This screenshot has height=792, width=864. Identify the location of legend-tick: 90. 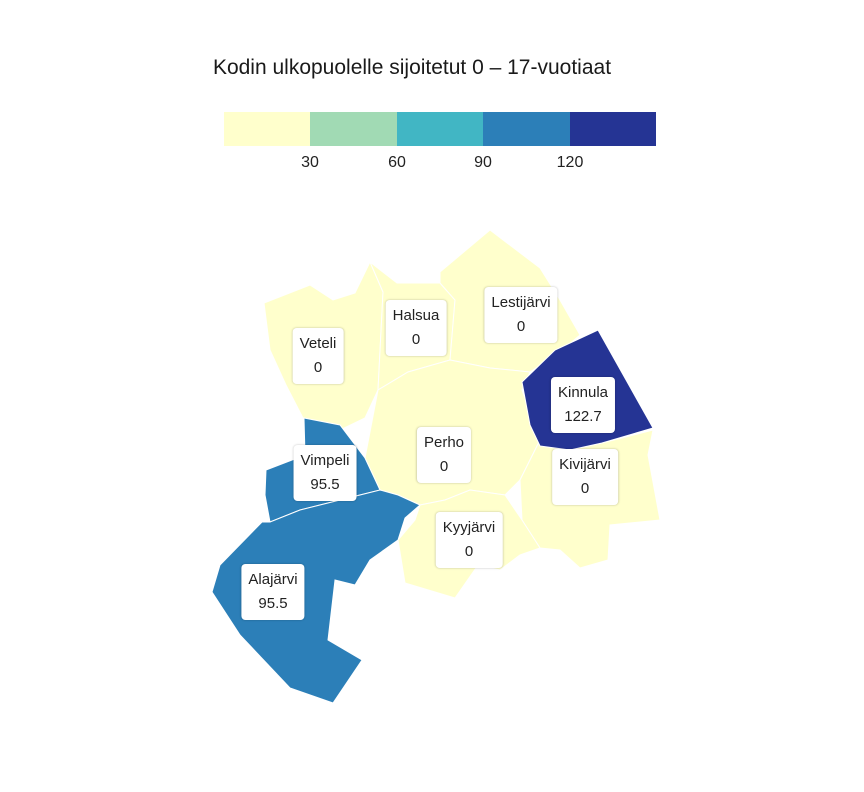
(483, 162).